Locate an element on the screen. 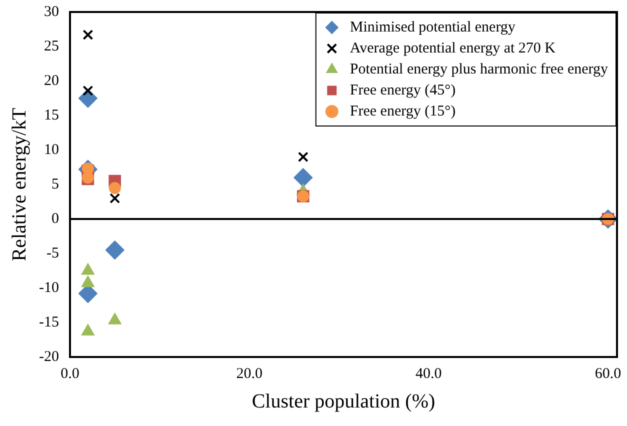 The width and height of the screenshot is (627, 426). x-axis-title: Cluster population (%) is located at coordinates (344, 401).